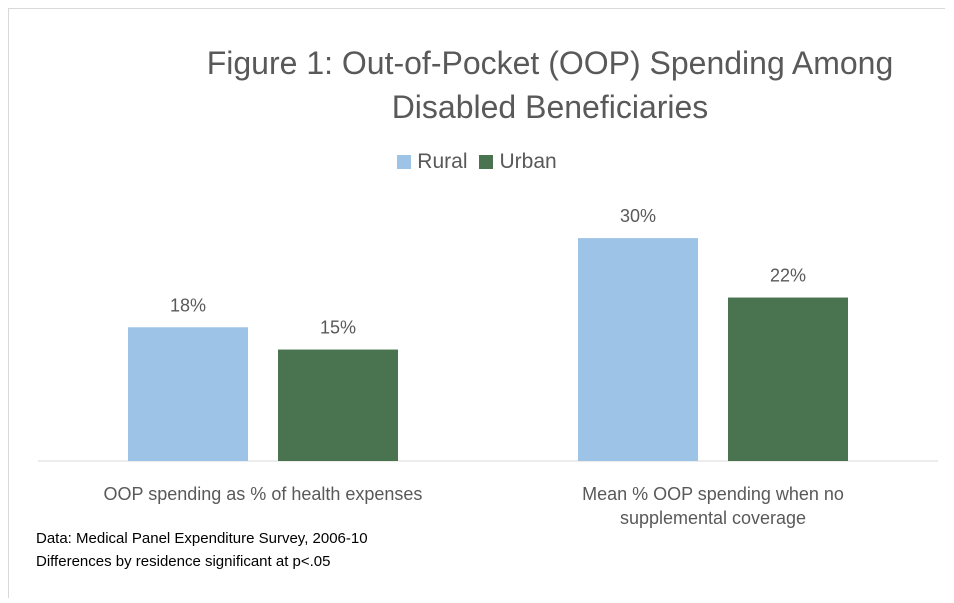  What do you see at coordinates (638, 216) in the screenshot?
I see `data-label-rural-1: 30%` at bounding box center [638, 216].